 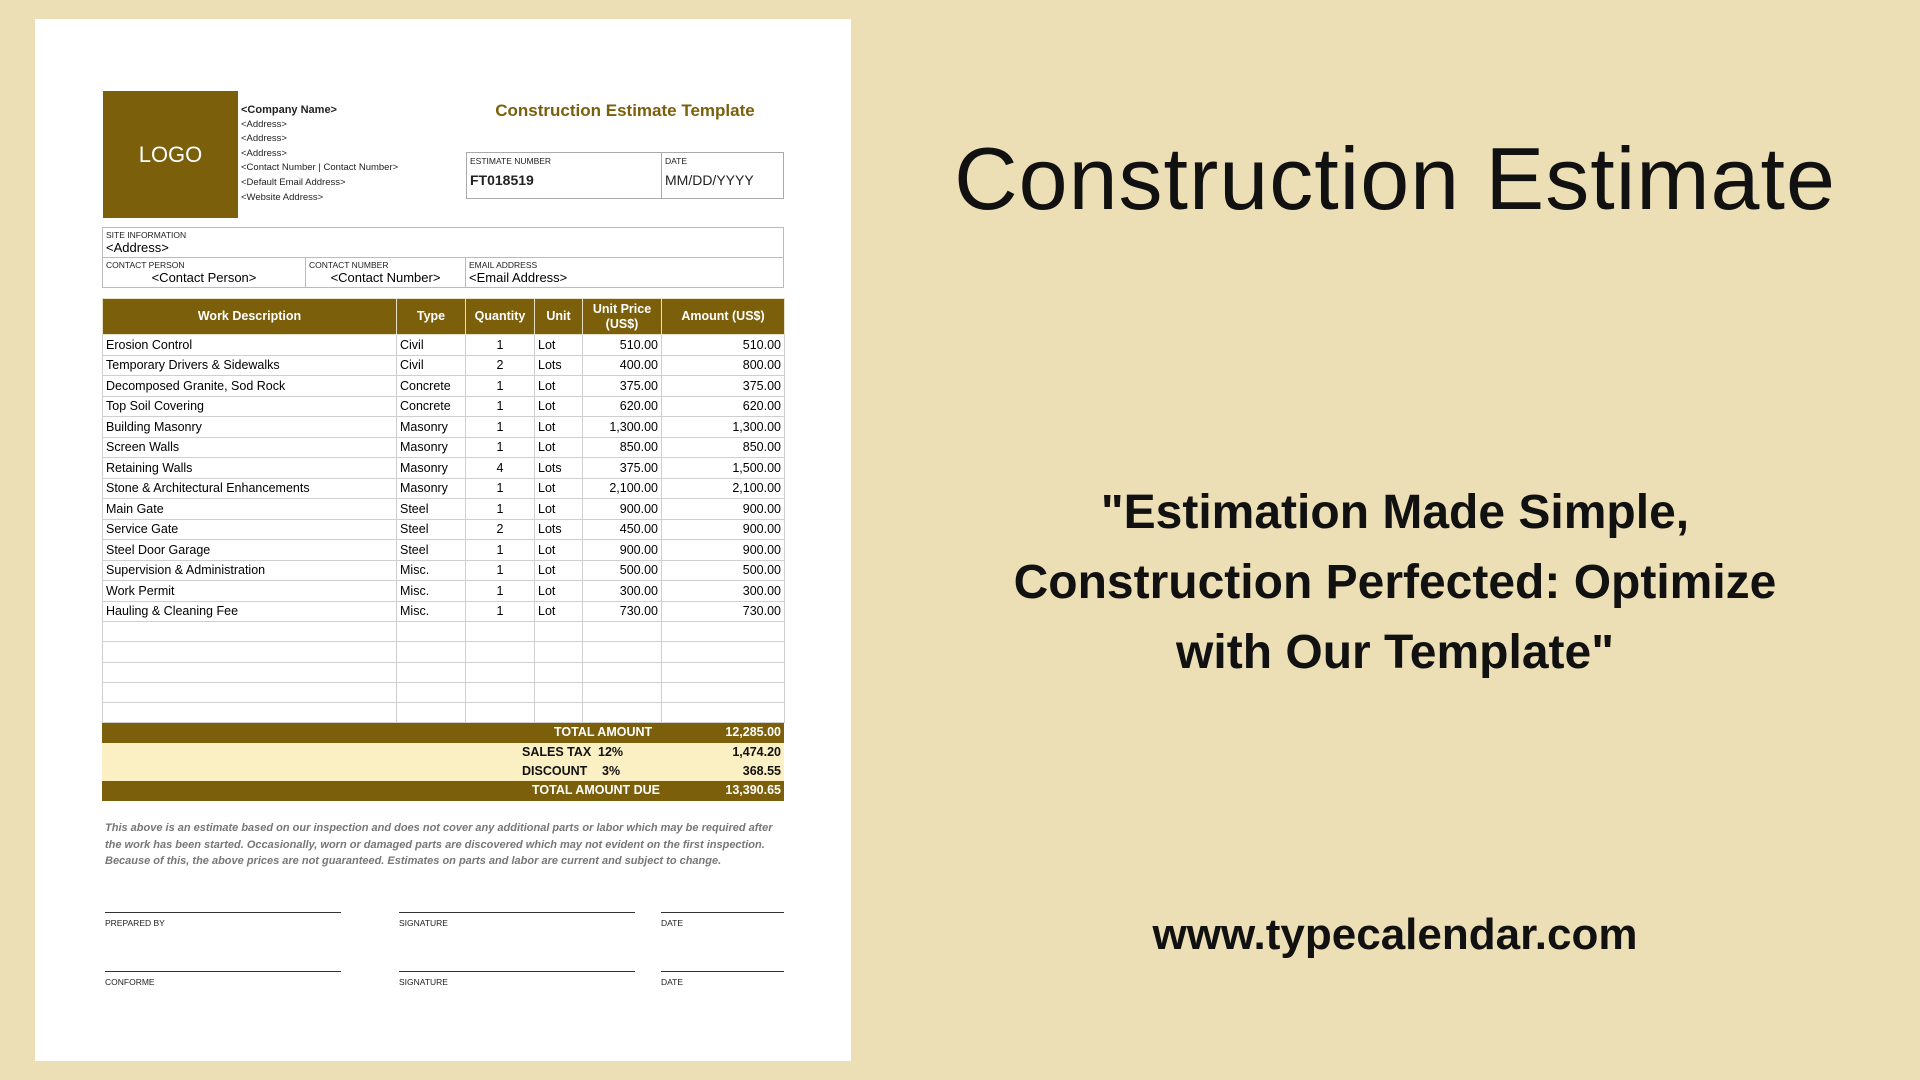 What do you see at coordinates (443, 733) in the screenshot?
I see `total-amount-row: TOTAL AMOUNT 12,285.00` at bounding box center [443, 733].